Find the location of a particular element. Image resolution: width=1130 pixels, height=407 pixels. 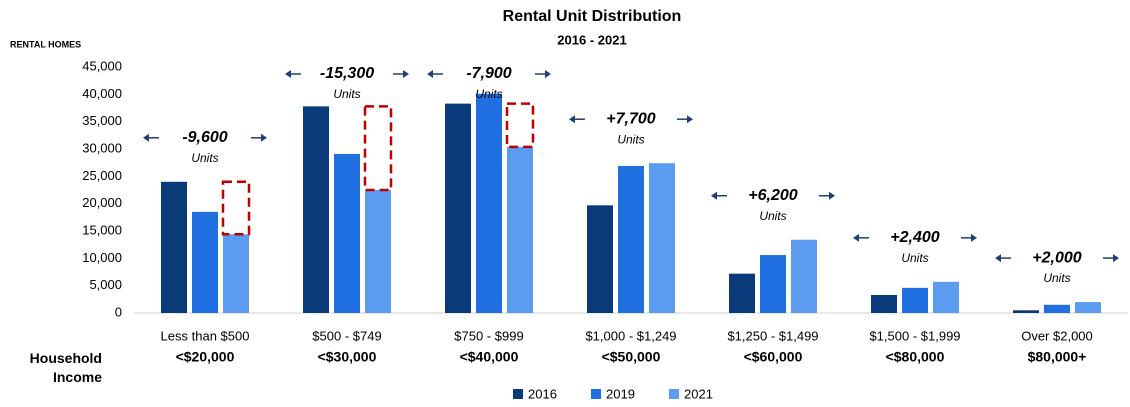

change-label: -15,300 is located at coordinates (347, 73).